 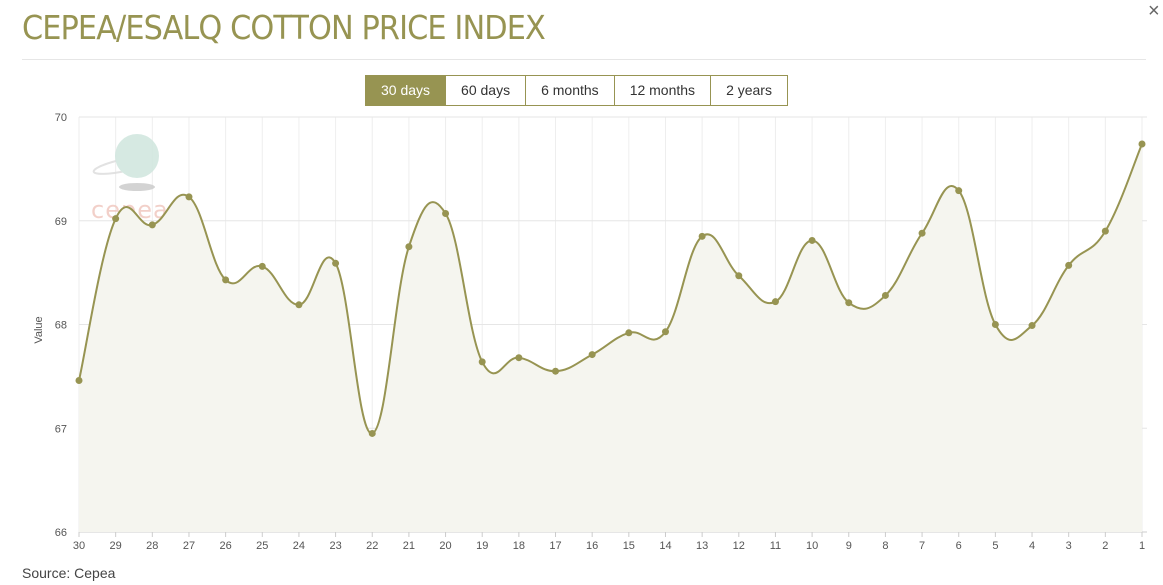 I want to click on page-title: CEPEA/ESALQ COTTON PRICE INDEX, so click(x=284, y=27).